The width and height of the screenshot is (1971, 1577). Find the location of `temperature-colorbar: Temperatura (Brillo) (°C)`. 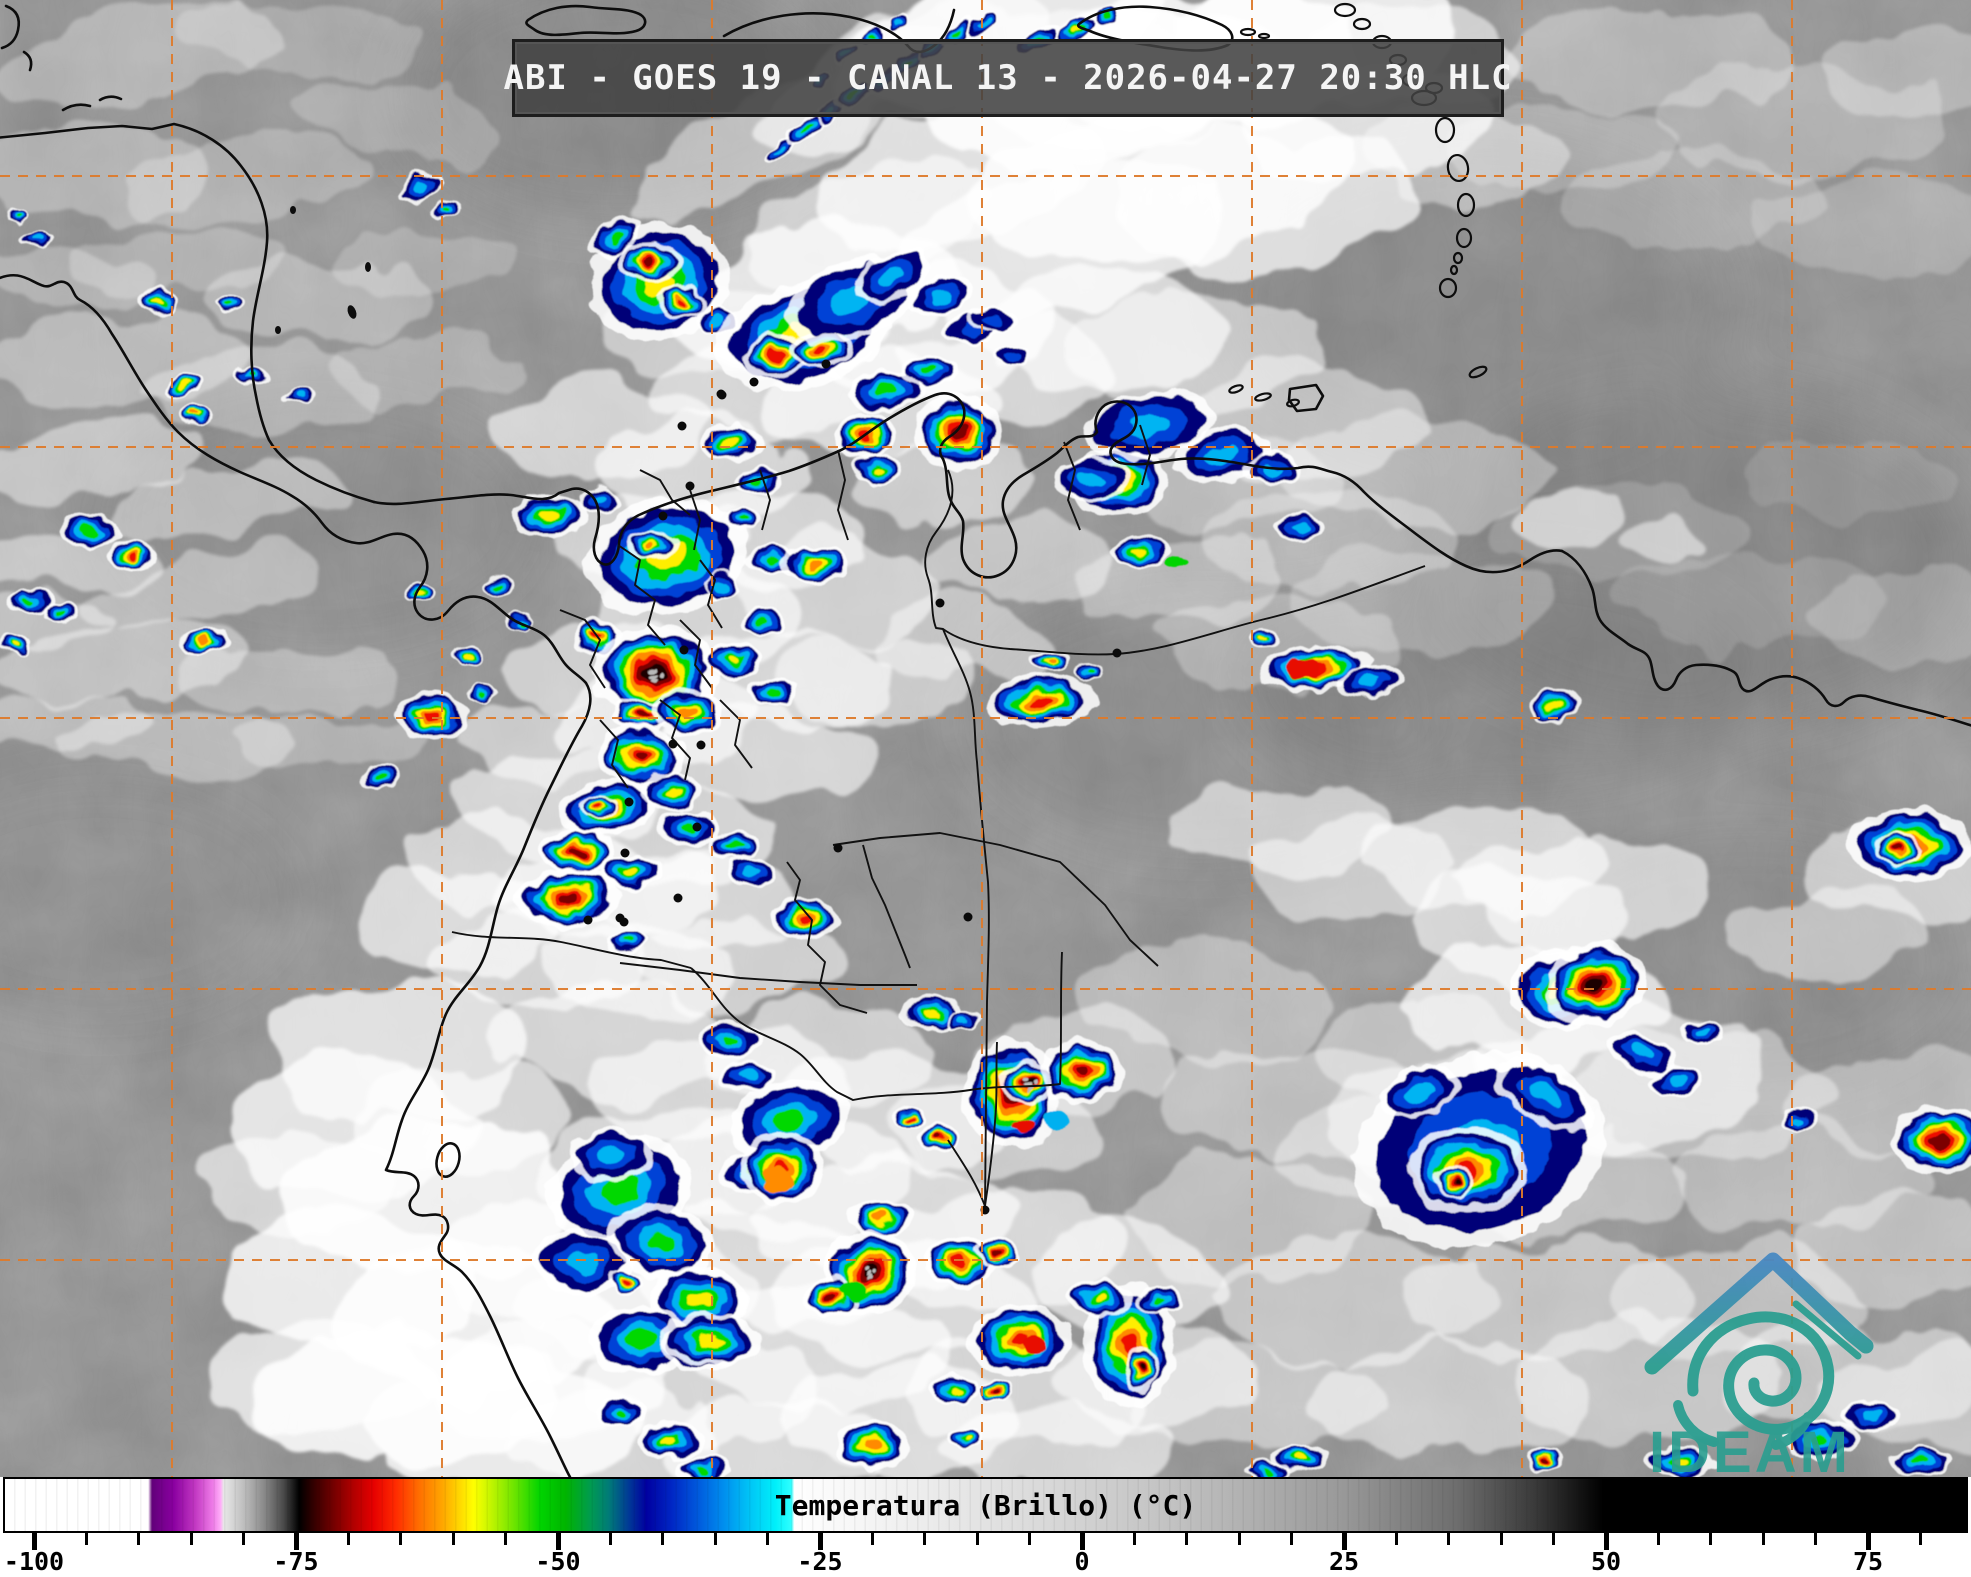

temperature-colorbar: Temperatura (Brillo) (°C) is located at coordinates (985, 1505).